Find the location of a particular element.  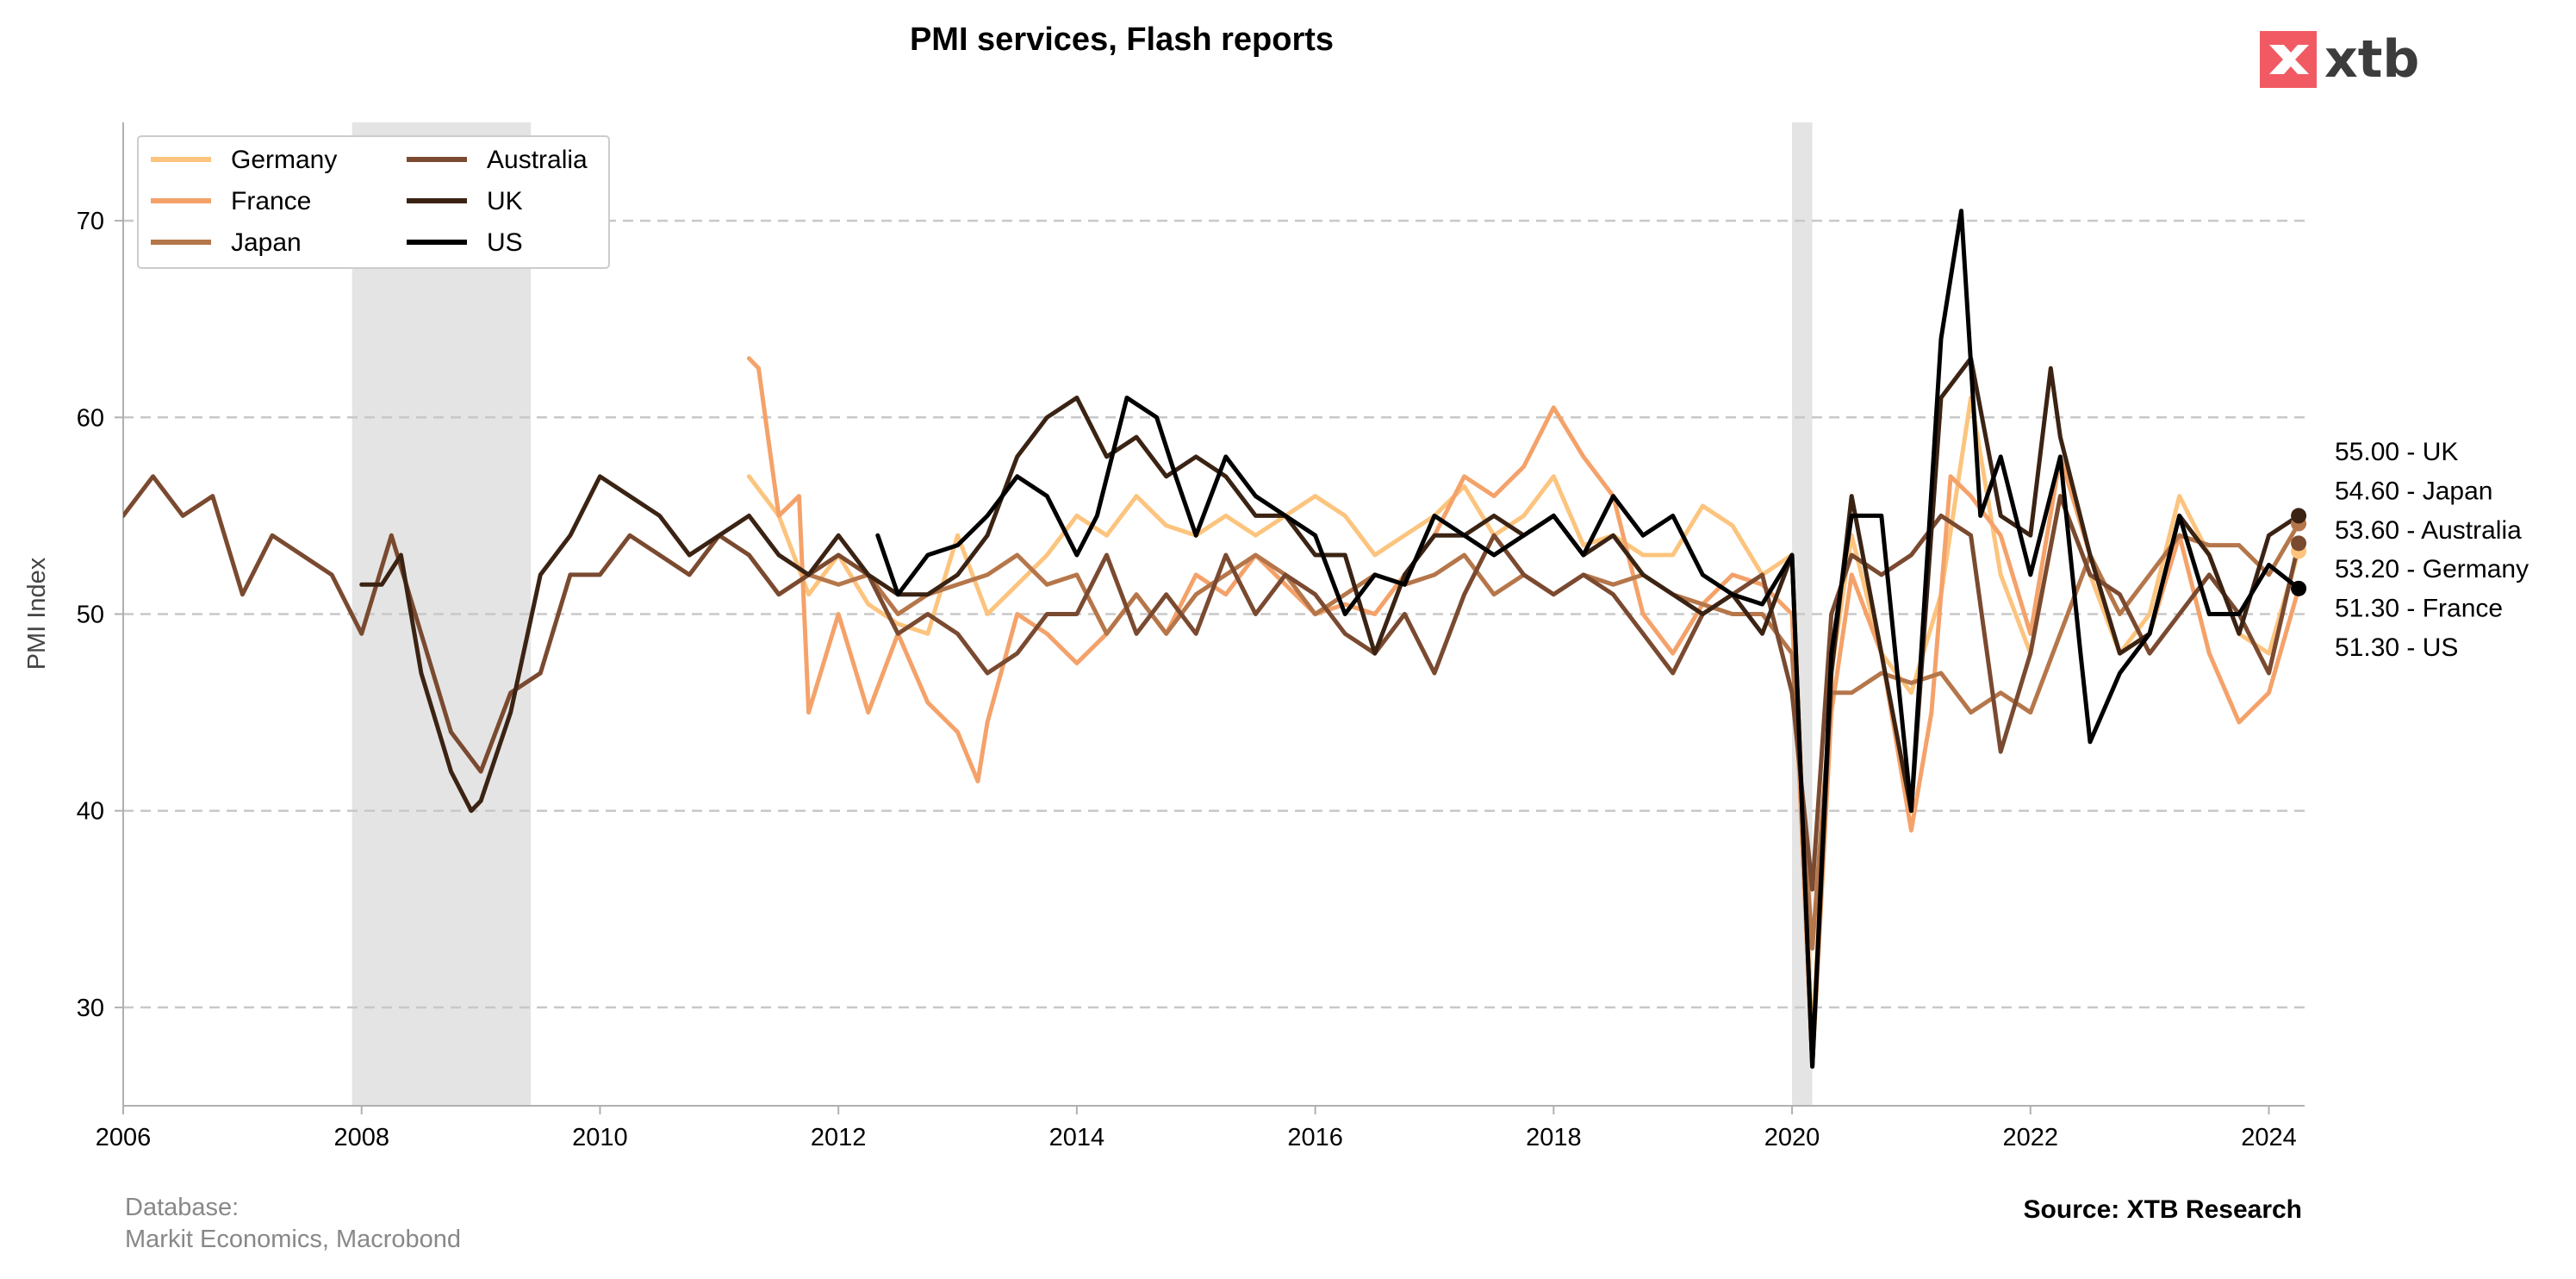

xtb-logo: xtb is located at coordinates (2340, 59).